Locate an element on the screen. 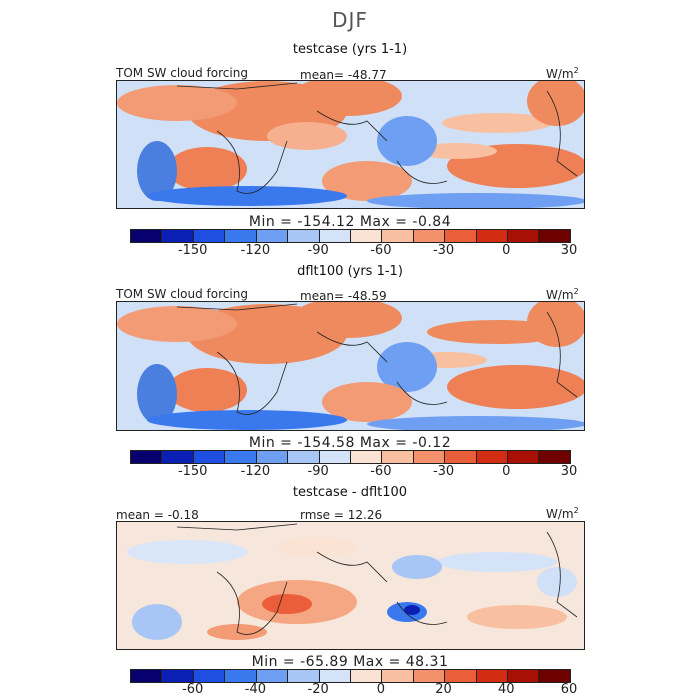 This screenshot has width=700, height=700. panel-3-rmse: rmse = 12.26 is located at coordinates (341, 515).